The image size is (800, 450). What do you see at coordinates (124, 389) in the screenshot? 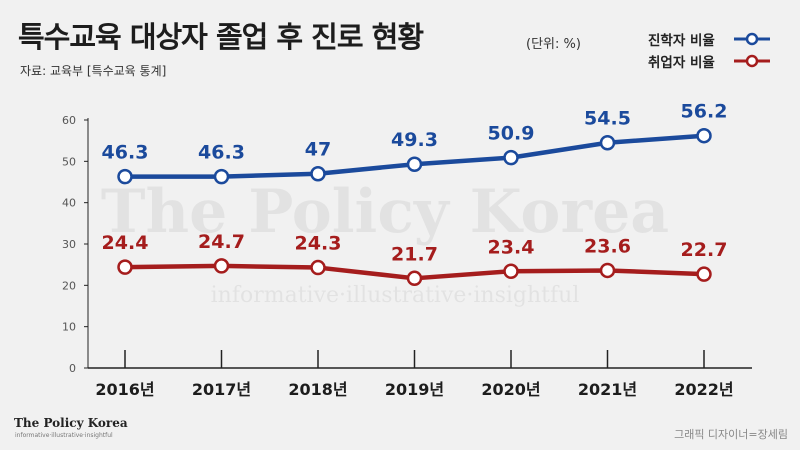
I see `x-tick-label: 2016년` at bounding box center [124, 389].